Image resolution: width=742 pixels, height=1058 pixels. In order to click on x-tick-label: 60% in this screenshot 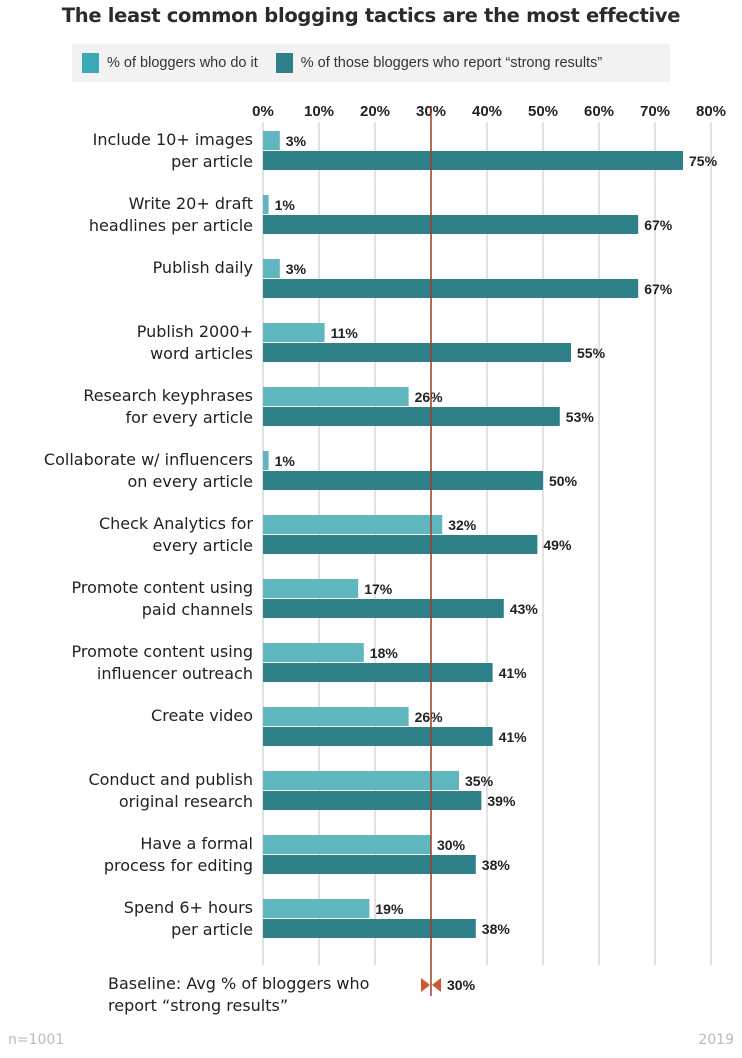, I will do `click(599, 111)`.